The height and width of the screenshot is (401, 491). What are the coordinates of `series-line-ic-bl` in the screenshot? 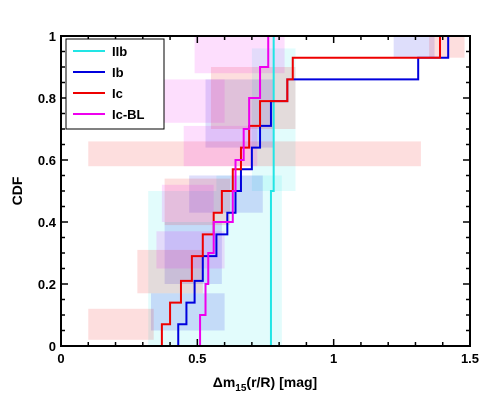 It's located at (222, 191).